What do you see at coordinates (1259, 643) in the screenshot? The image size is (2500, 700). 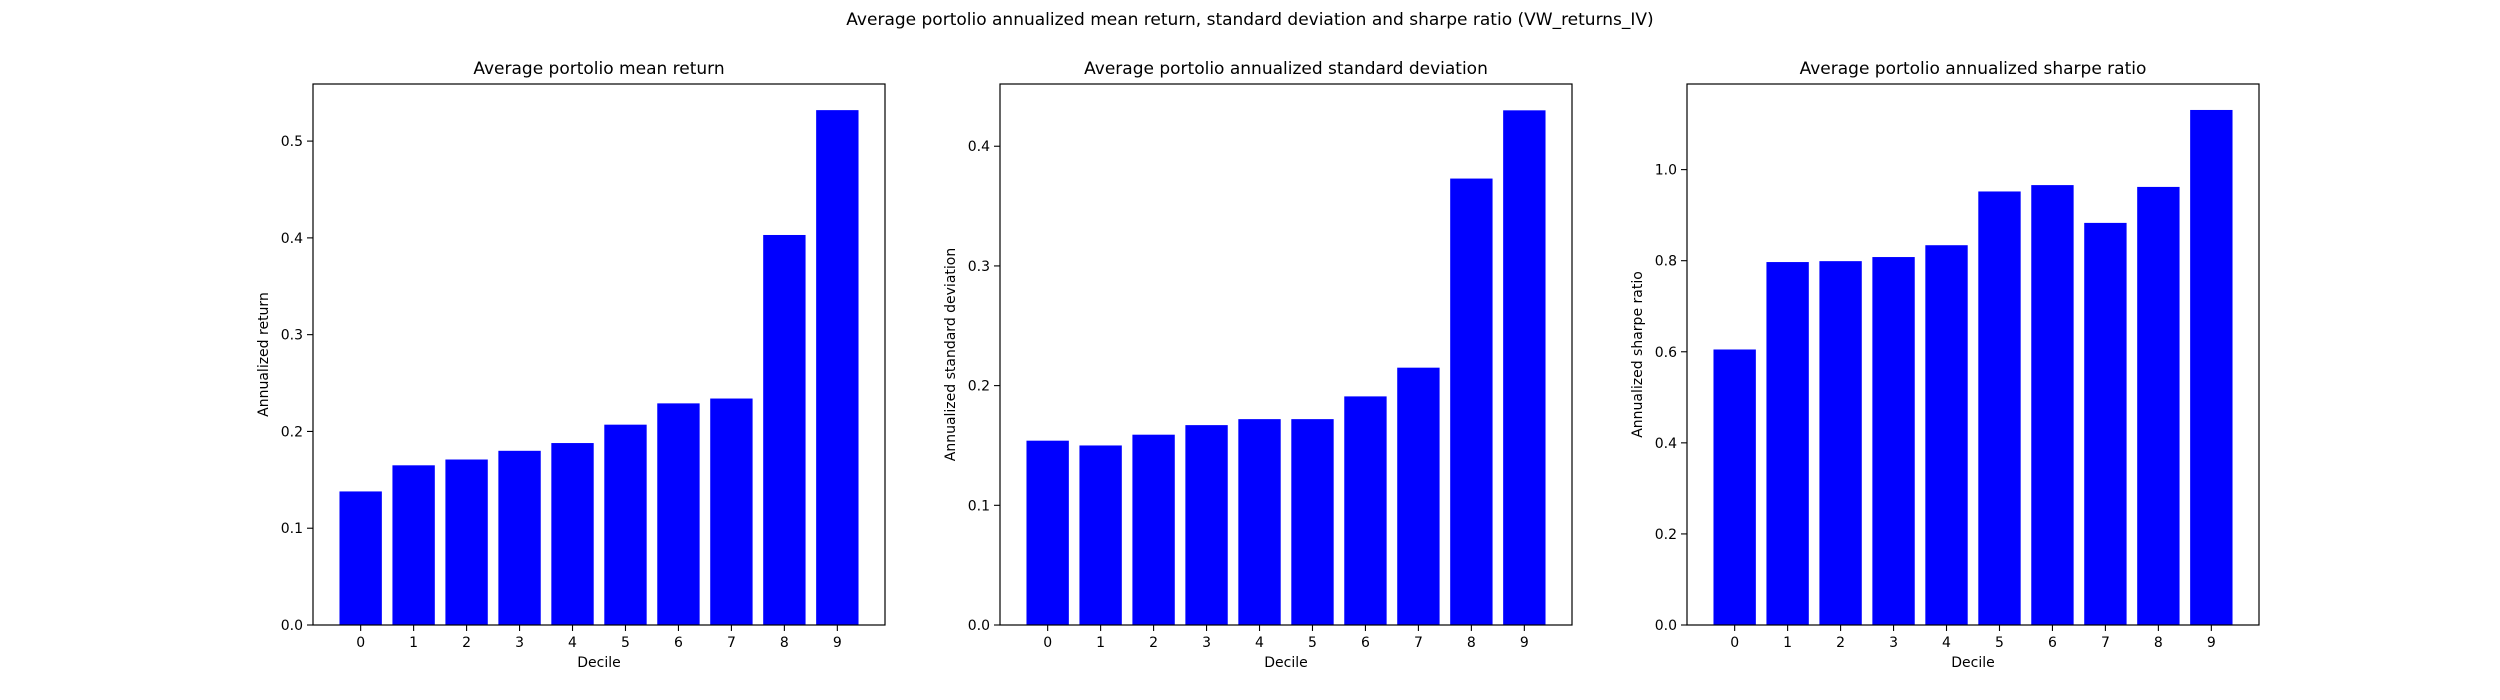 I see `standard-deviation-xtick-label-4: 4` at bounding box center [1259, 643].